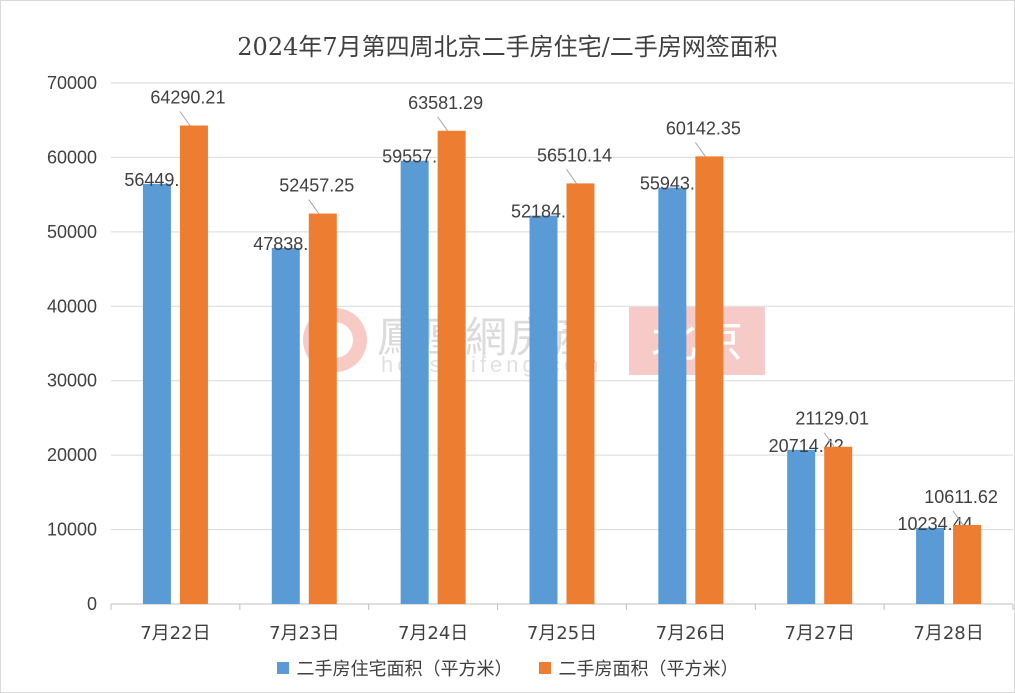  I want to click on x-tick-label: 7月24日, so click(433, 633).